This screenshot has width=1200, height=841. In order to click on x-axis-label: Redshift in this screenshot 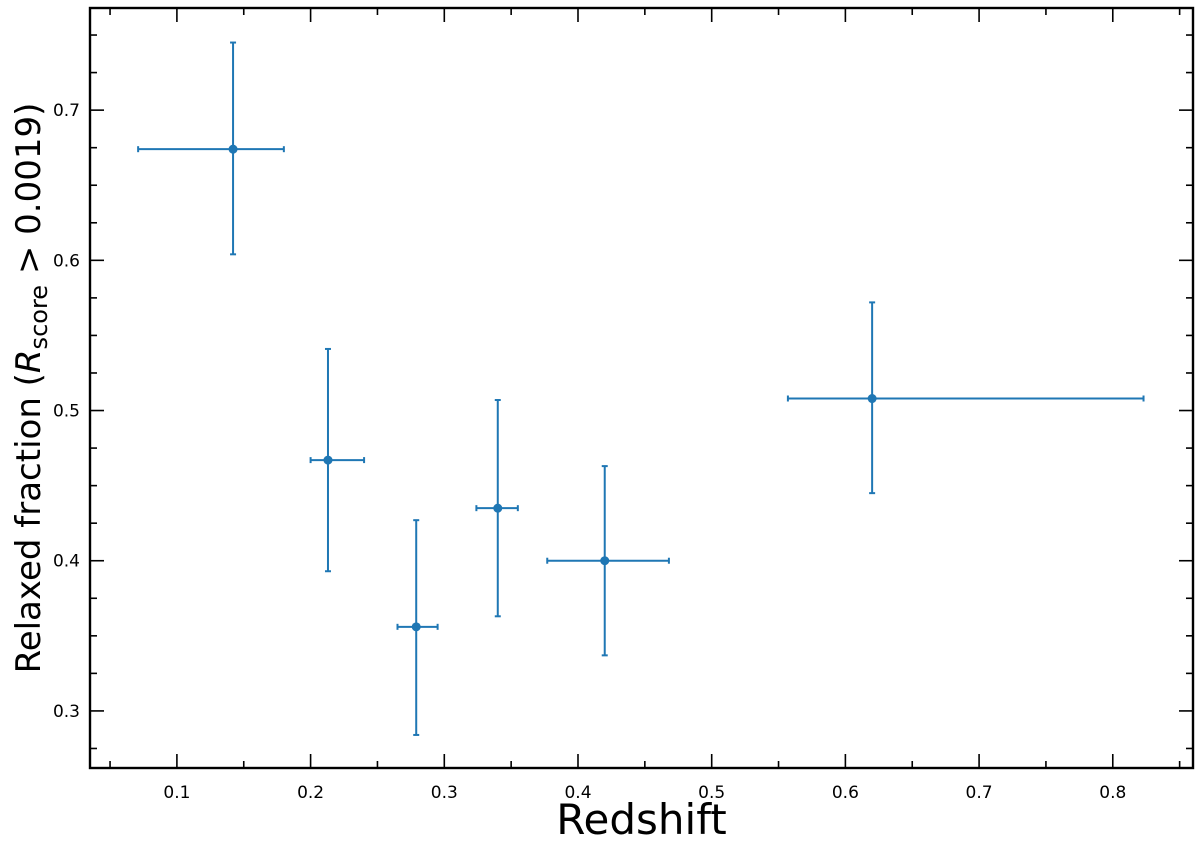, I will do `click(641, 818)`.